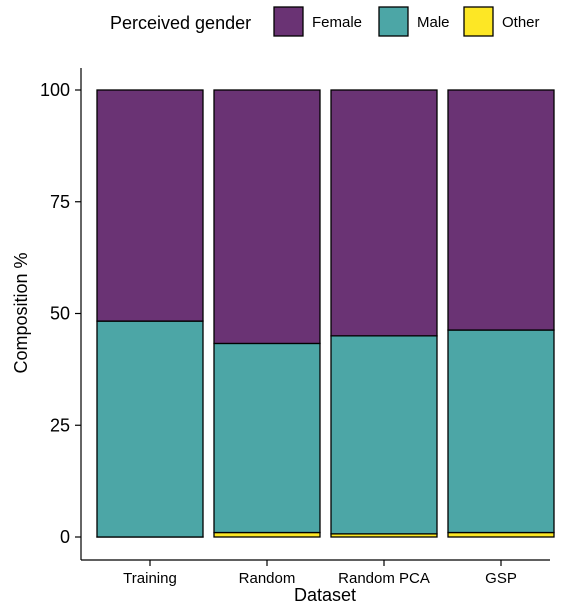  Describe the element at coordinates (150, 429) in the screenshot. I see `bar-training-male` at that location.